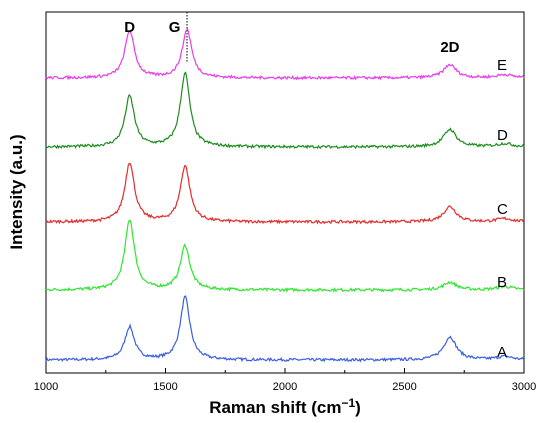 This screenshot has width=550, height=423. Describe the element at coordinates (129, 27) in the screenshot. I see `peak-label-D: D` at that location.